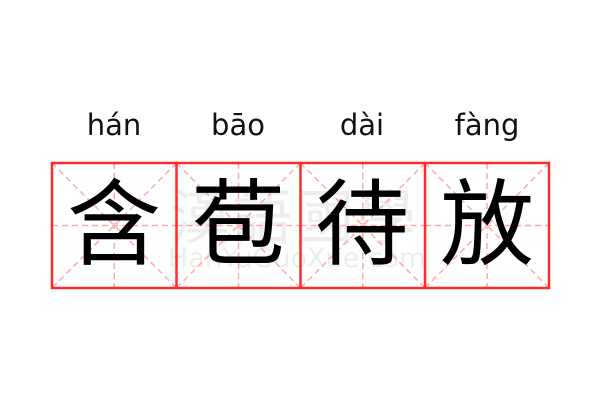  I want to click on character-3: 待, so click(361, 225).